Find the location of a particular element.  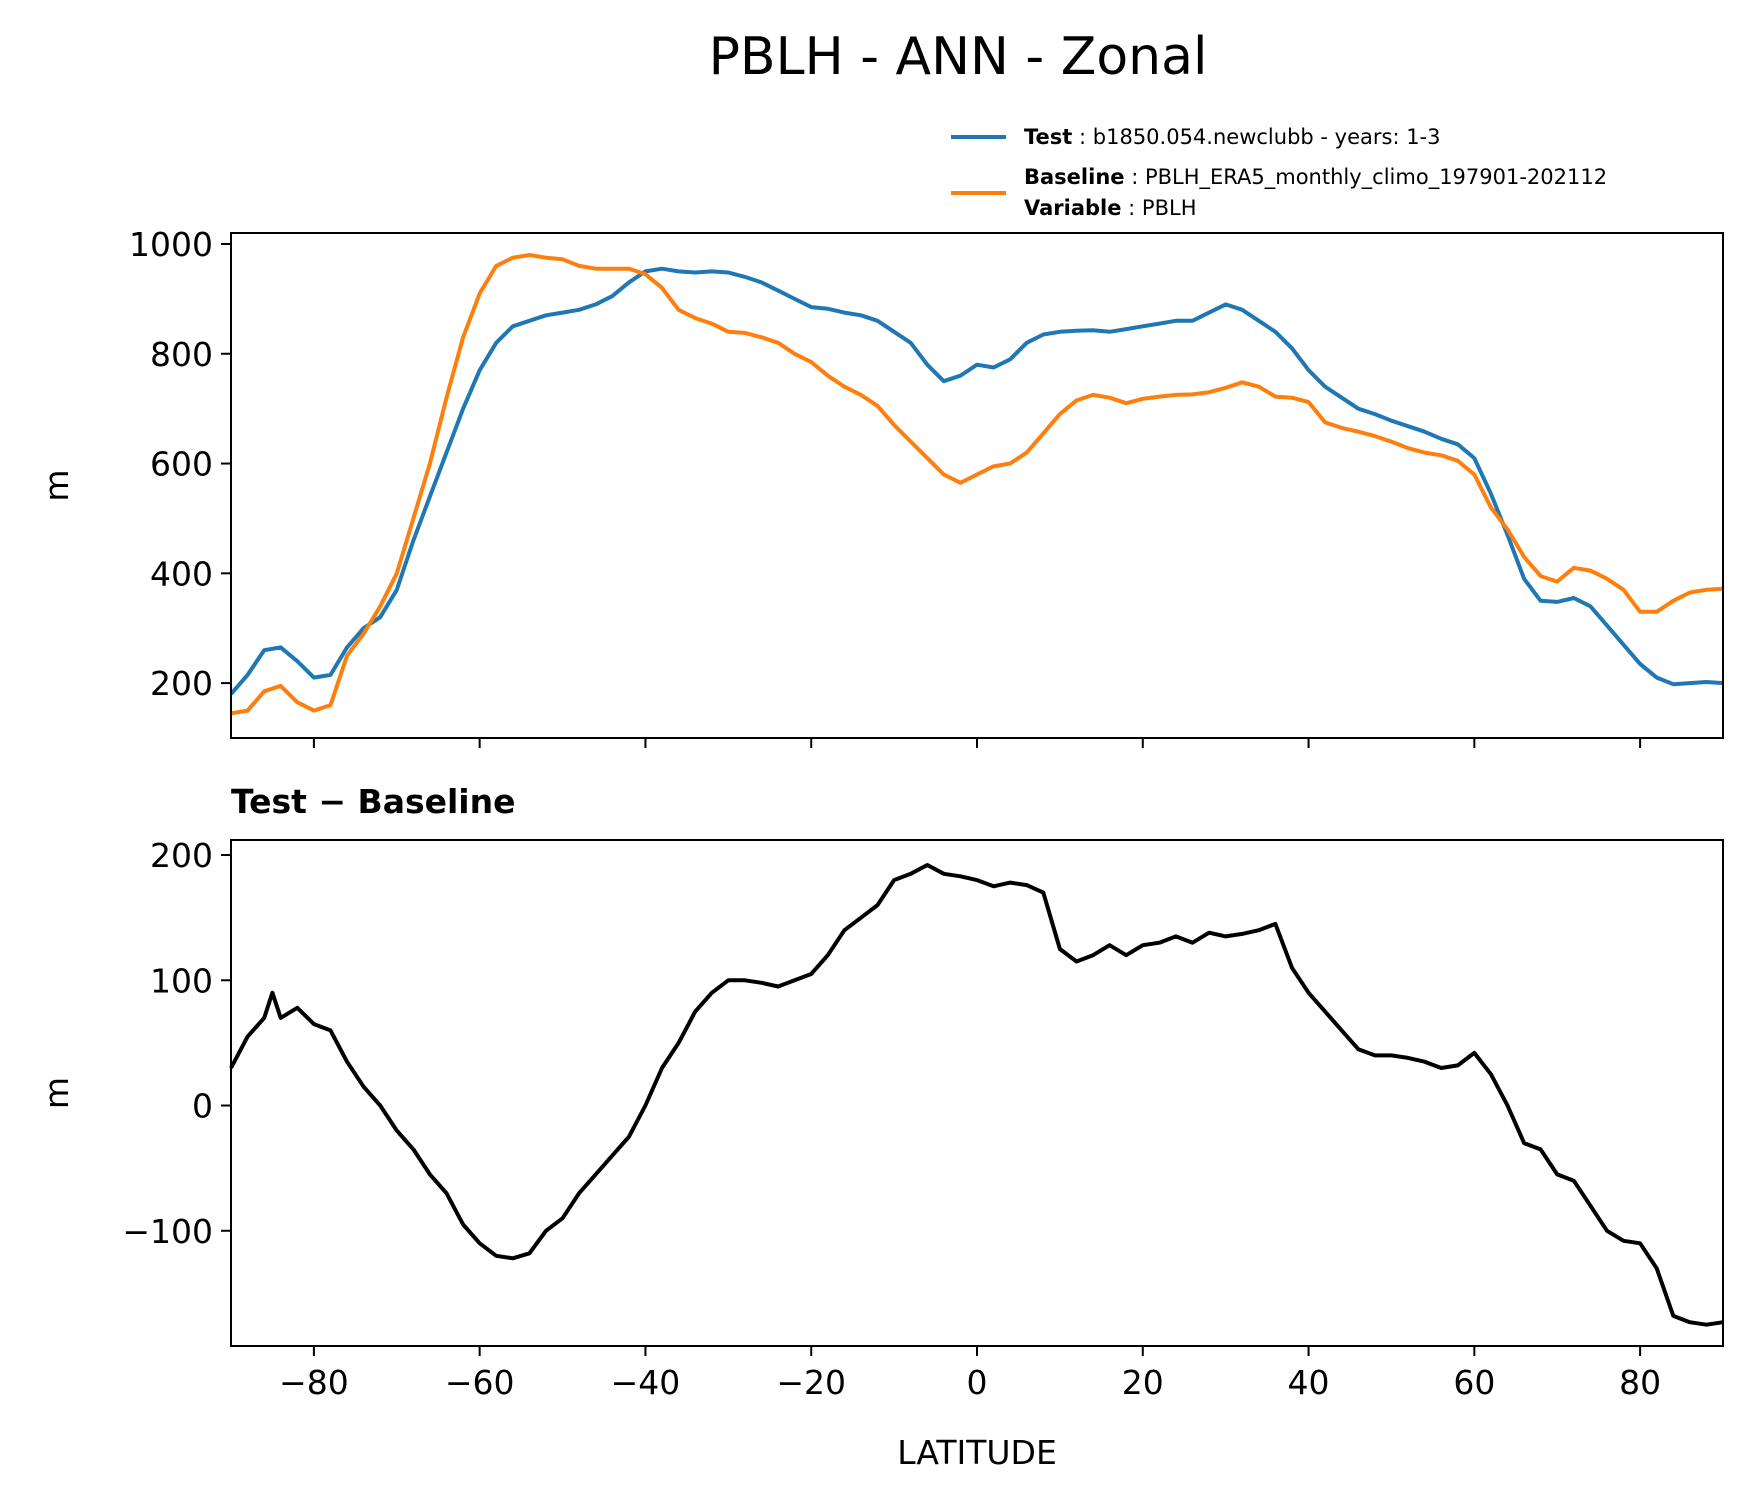

x-tick-label: 60 is located at coordinates (1474, 1382).